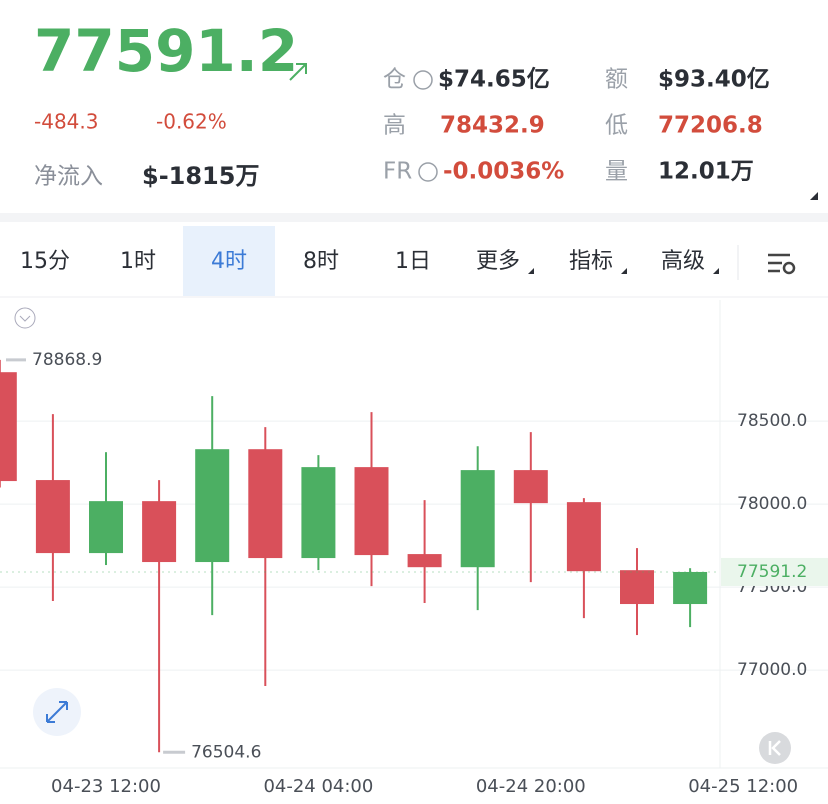 The width and height of the screenshot is (828, 804). What do you see at coordinates (414, 217) in the screenshot?
I see `separator` at bounding box center [414, 217].